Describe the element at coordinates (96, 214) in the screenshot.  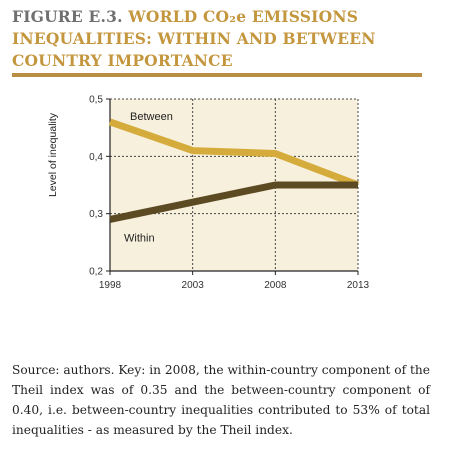
I see `y-tick-label: 0,3` at that location.